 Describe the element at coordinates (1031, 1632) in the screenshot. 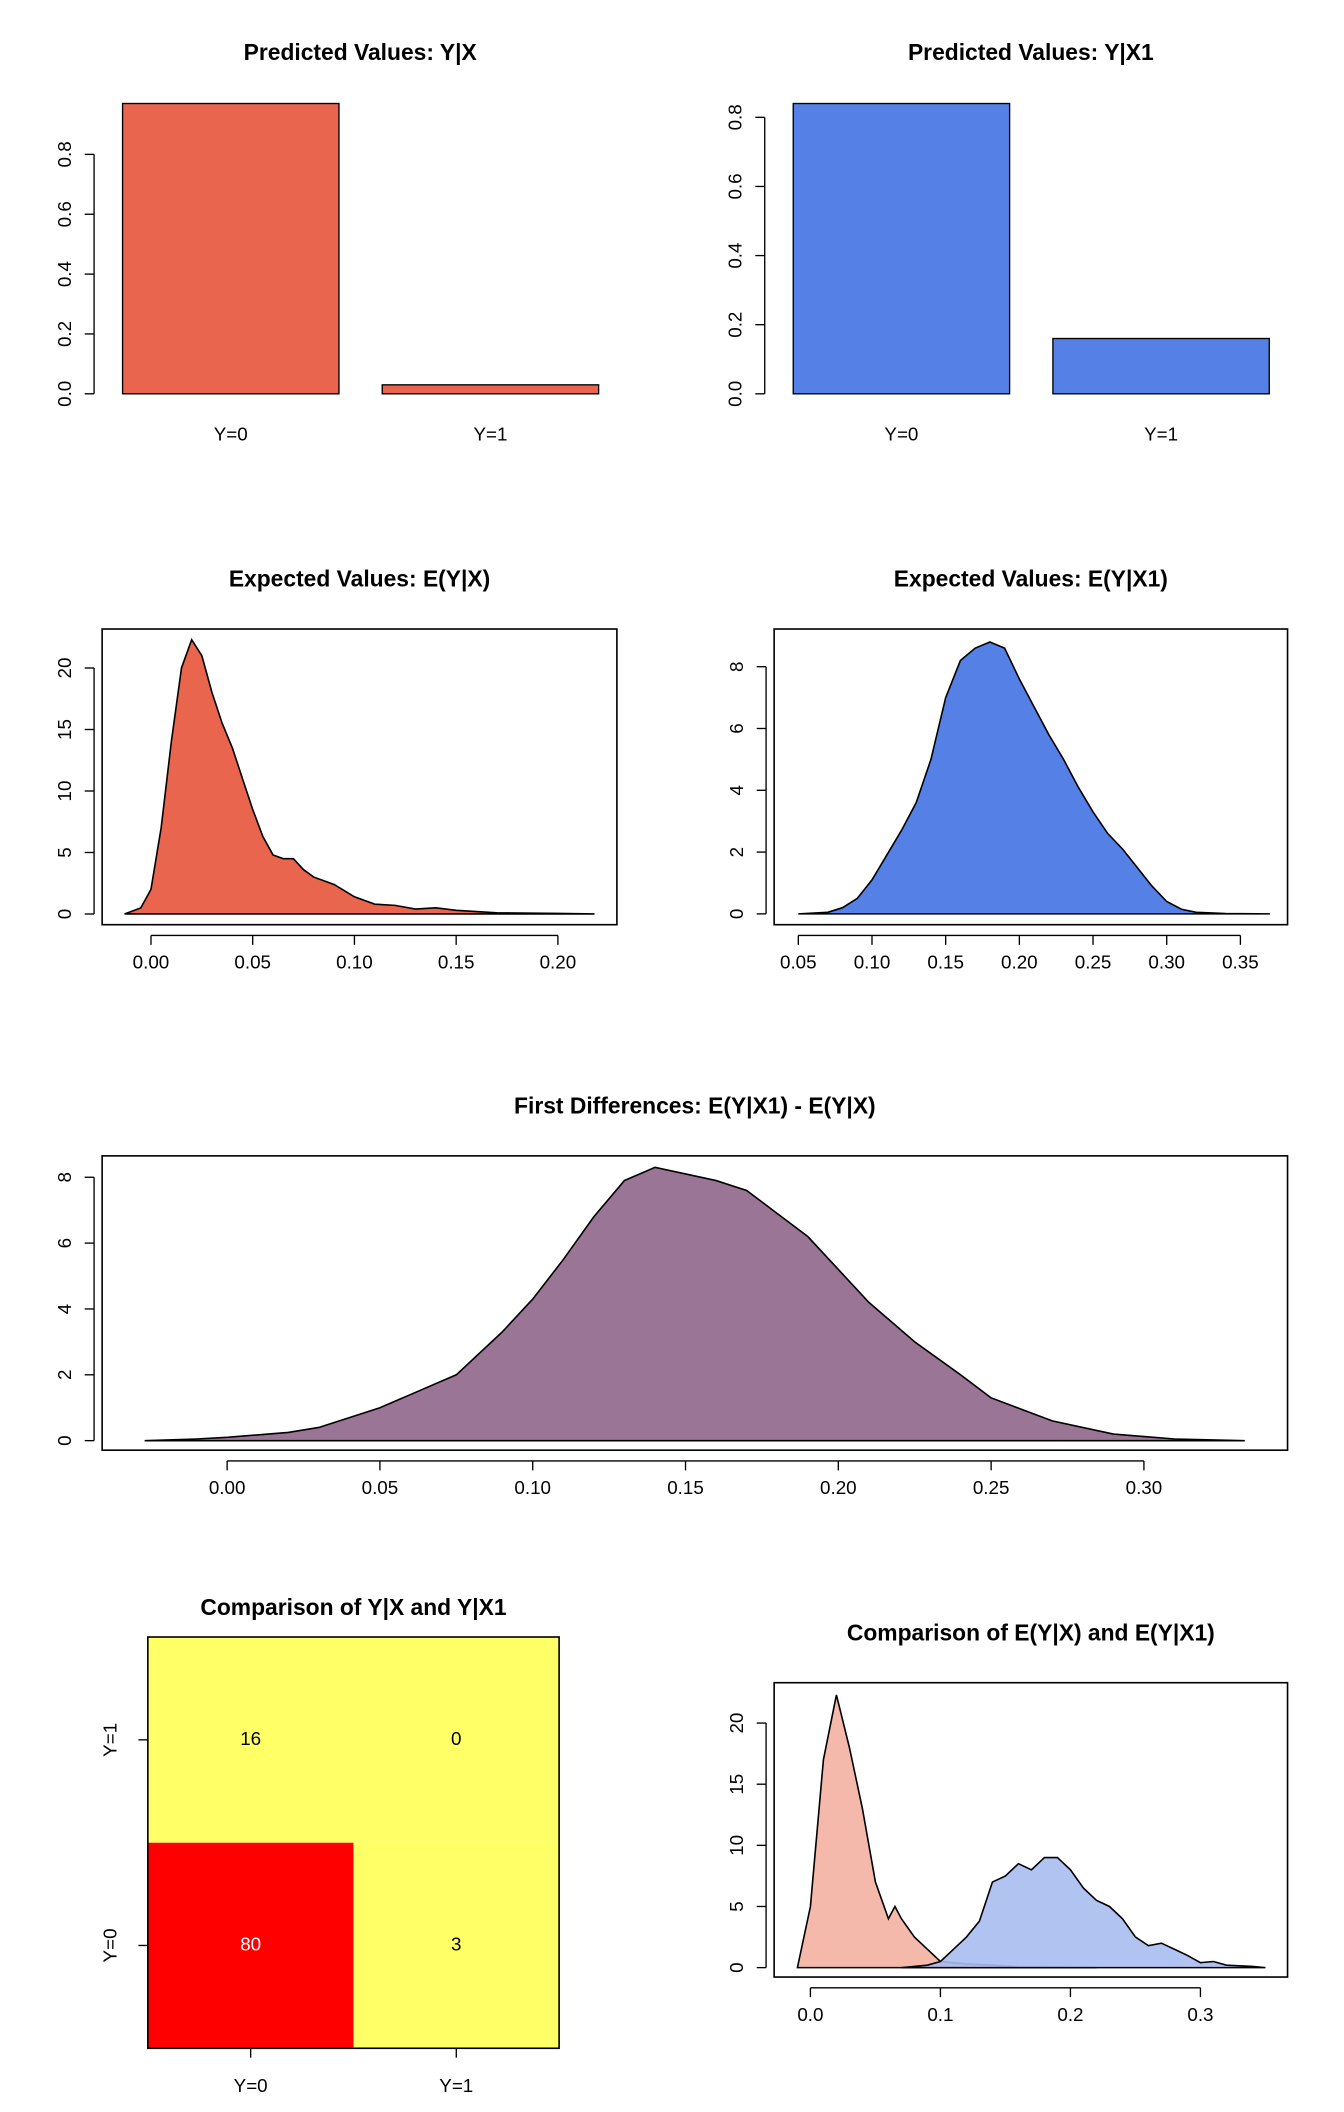

I see `chart-title: Comparison of E(Y|X) and E(Y|X1)` at that location.